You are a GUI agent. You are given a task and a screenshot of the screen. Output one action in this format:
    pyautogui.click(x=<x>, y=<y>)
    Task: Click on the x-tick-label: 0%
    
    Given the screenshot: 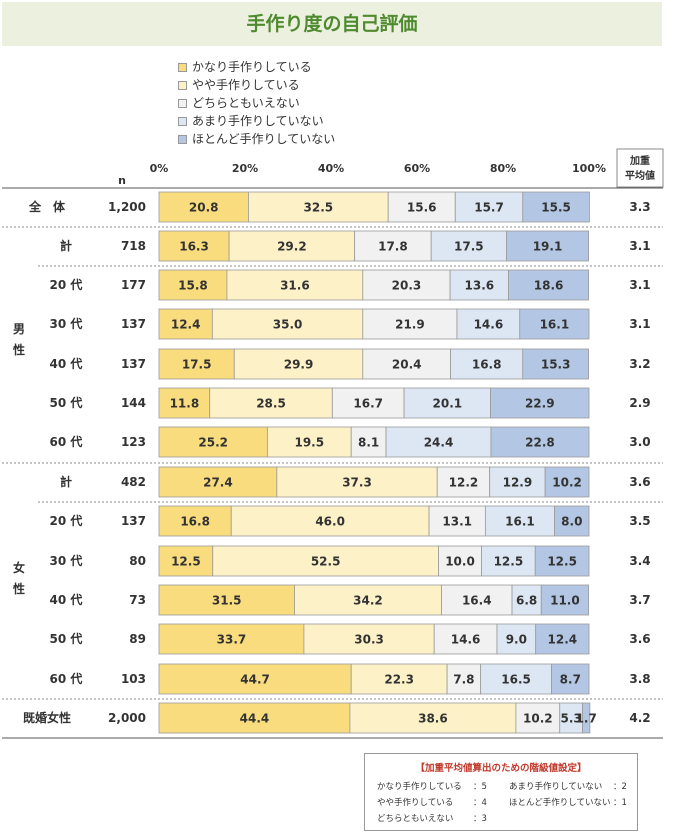 What is the action you would take?
    pyautogui.click(x=159, y=168)
    